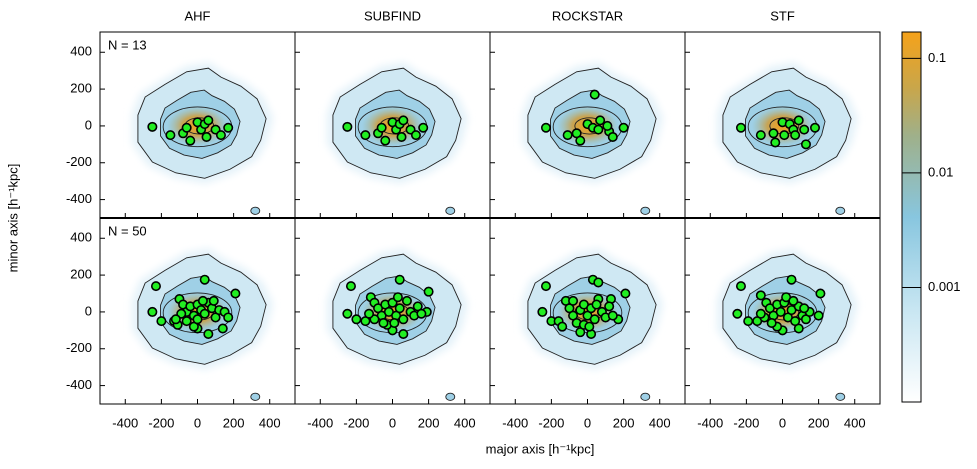 The height and width of the screenshot is (469, 977). Describe the element at coordinates (181, 113) in the screenshot. I see `panel: -400 -200 0 200 400 N = 13 AHF` at that location.